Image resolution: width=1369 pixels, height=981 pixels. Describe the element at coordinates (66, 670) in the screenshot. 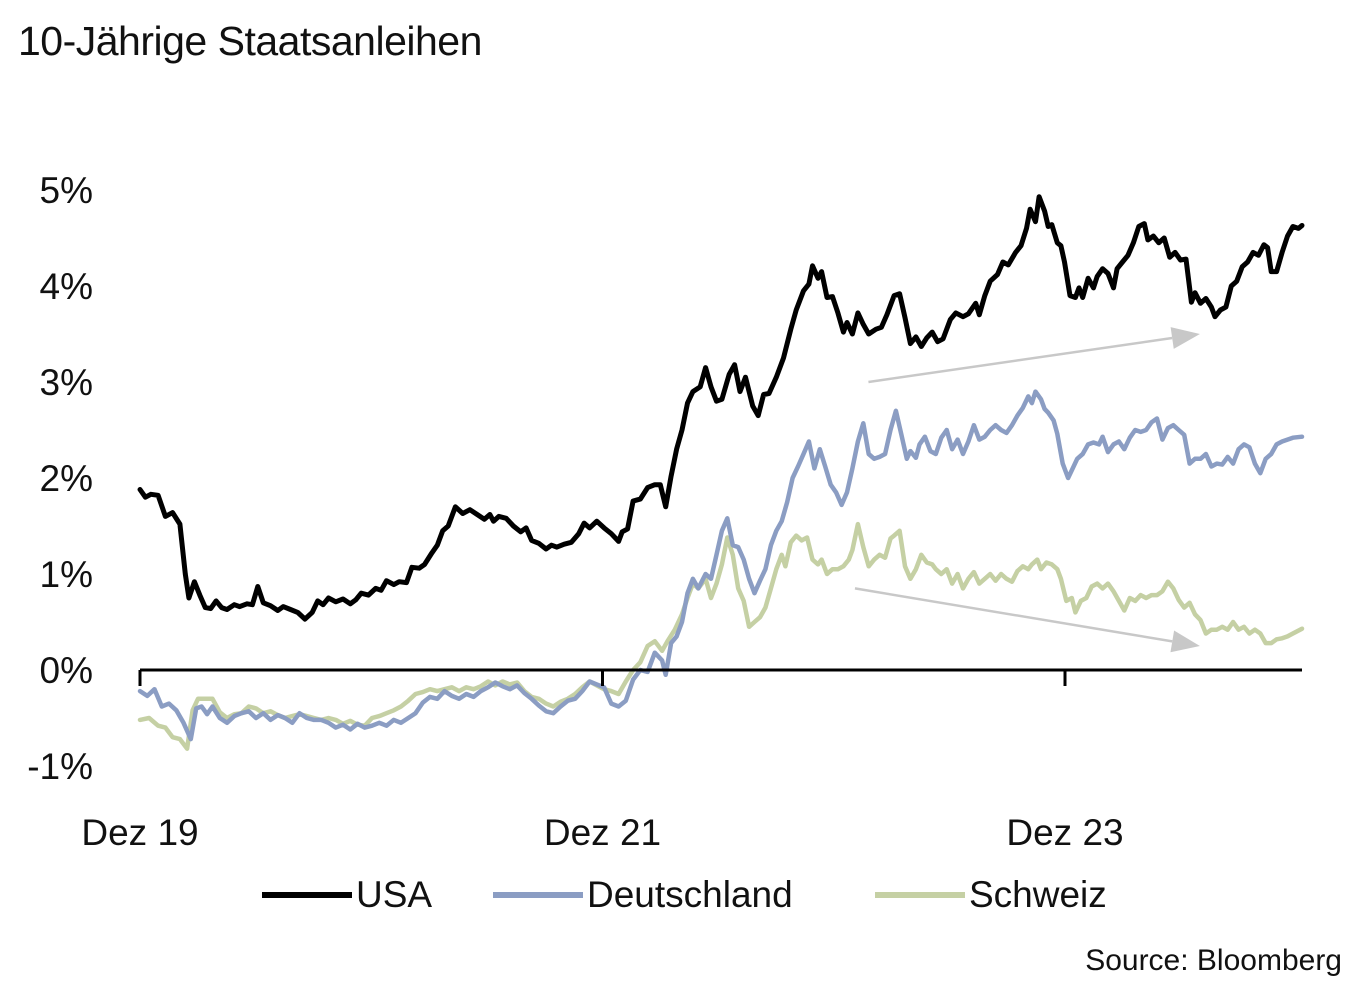

I see `y-tick-label: 0%` at that location.